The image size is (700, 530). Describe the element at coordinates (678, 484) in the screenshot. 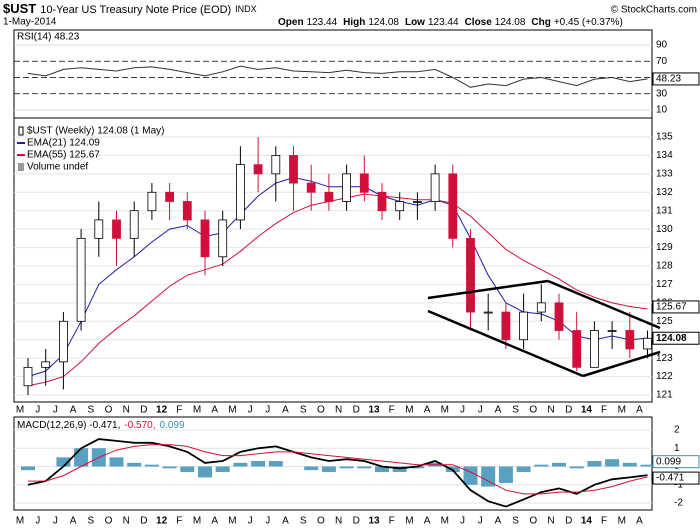

I see `y-tick-label: -1` at that location.